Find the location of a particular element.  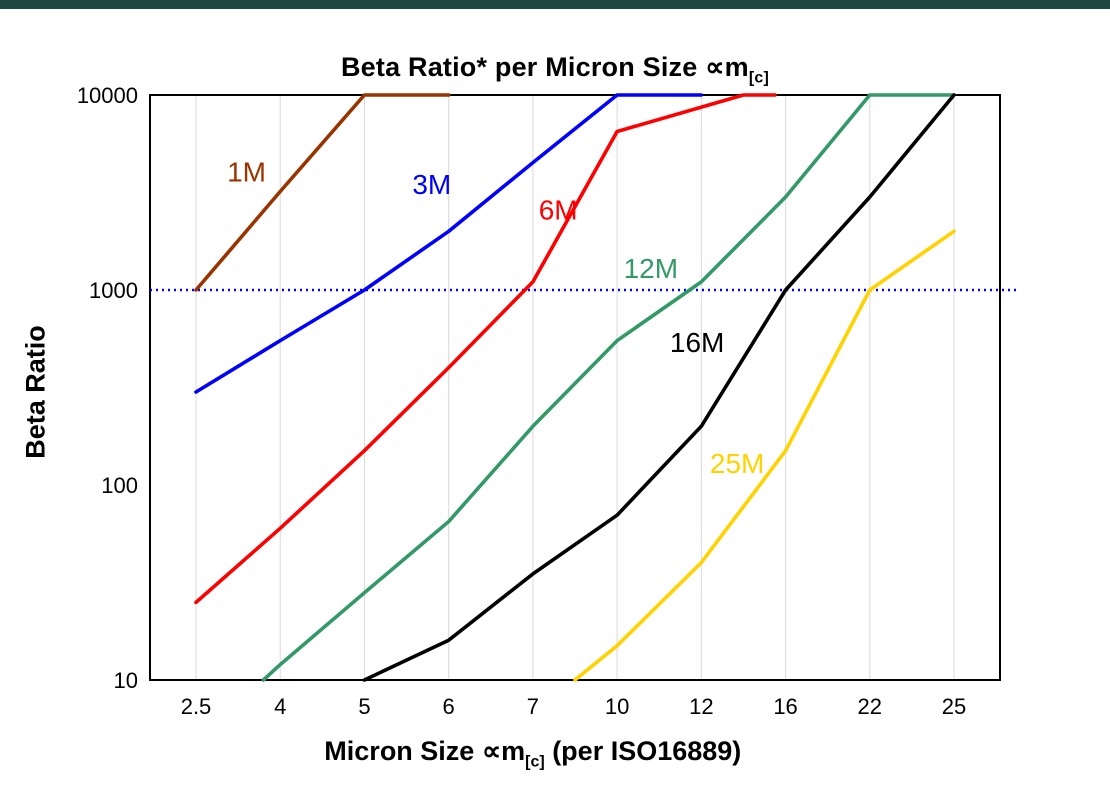

y-tick-label: 10 is located at coordinates (126, 680).